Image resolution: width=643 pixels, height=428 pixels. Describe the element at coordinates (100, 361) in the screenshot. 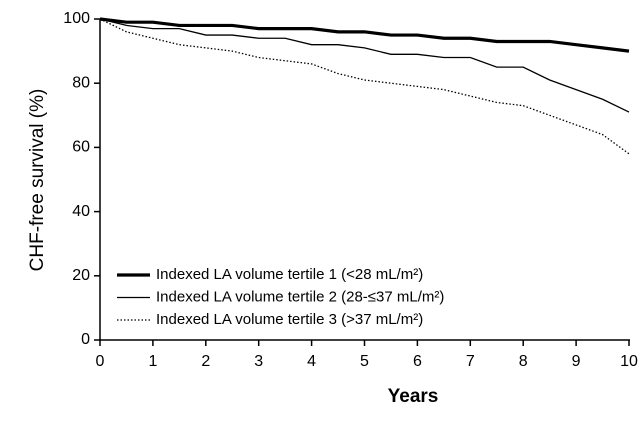

I see `x-tick-label: 0` at that location.